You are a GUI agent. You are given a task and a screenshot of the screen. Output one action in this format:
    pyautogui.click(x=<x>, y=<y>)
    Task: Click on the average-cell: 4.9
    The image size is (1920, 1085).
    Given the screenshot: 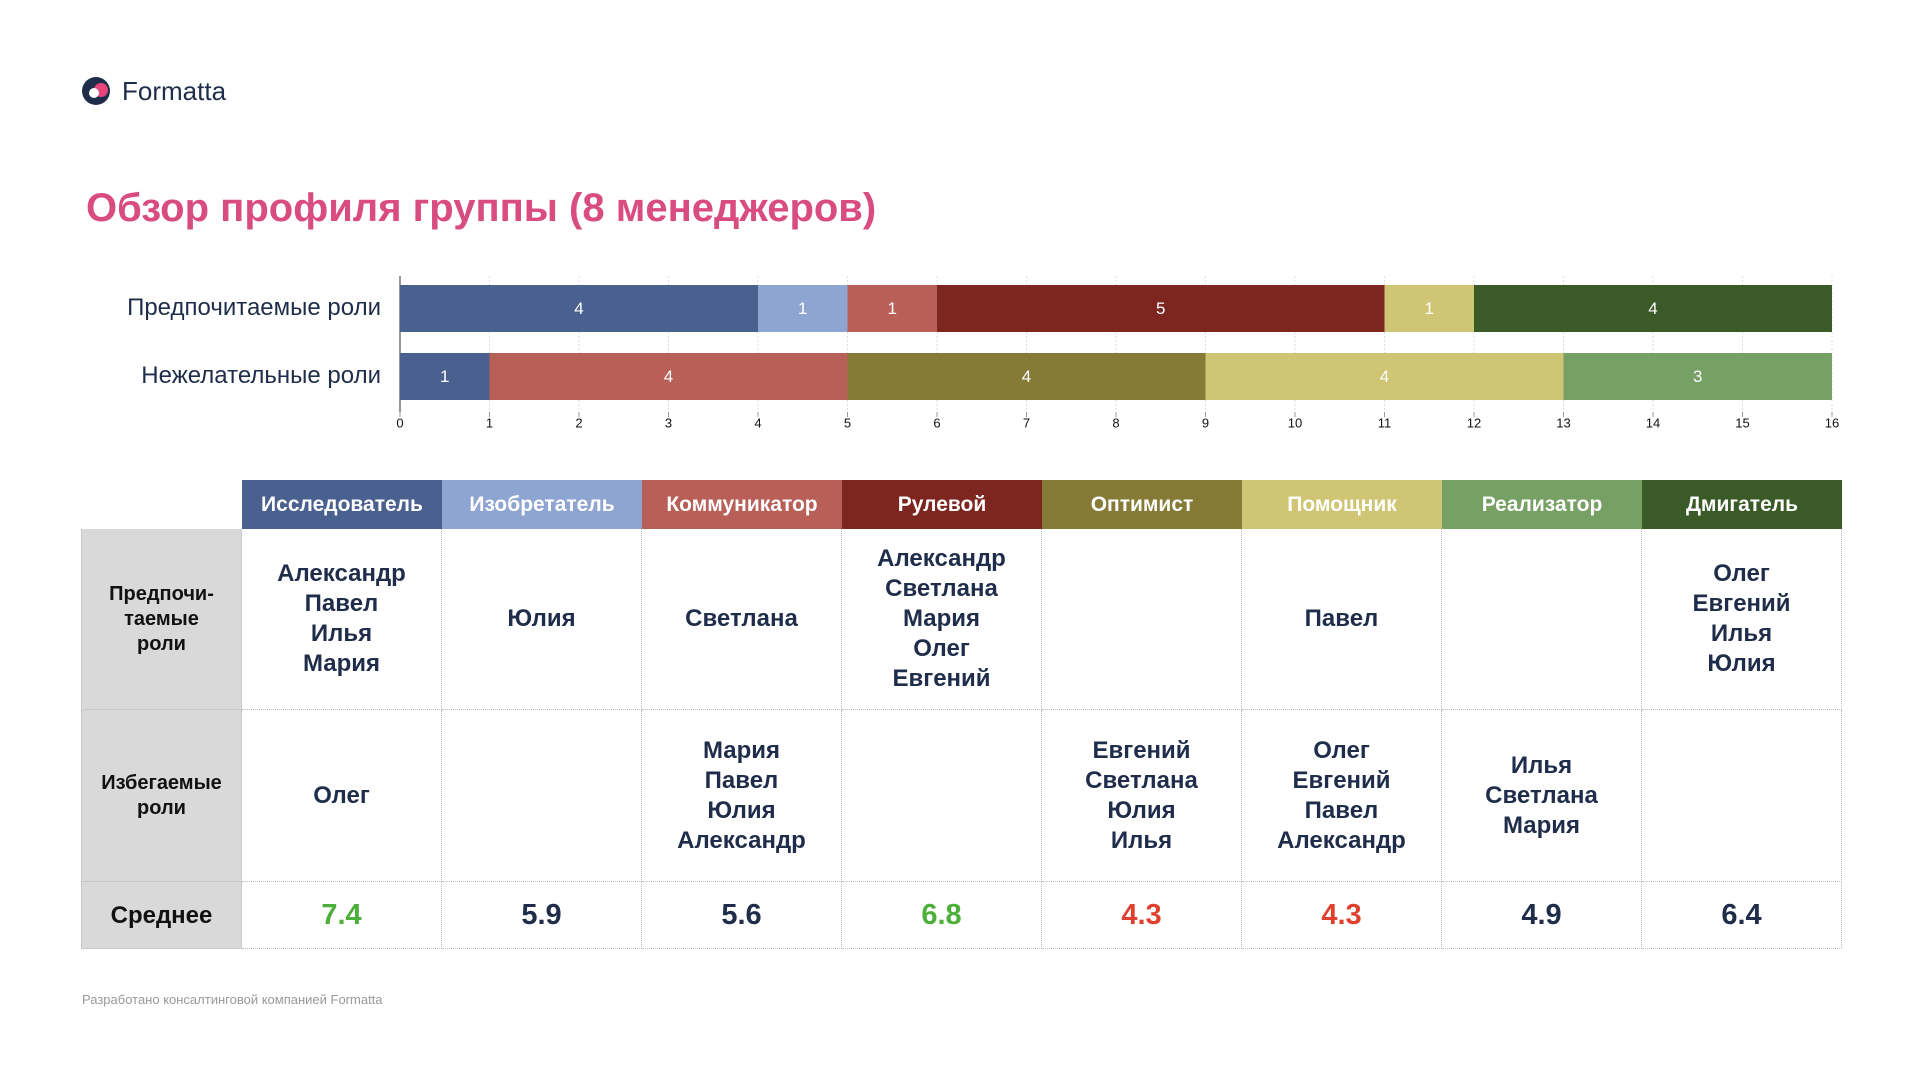 What is the action you would take?
    pyautogui.click(x=1542, y=915)
    